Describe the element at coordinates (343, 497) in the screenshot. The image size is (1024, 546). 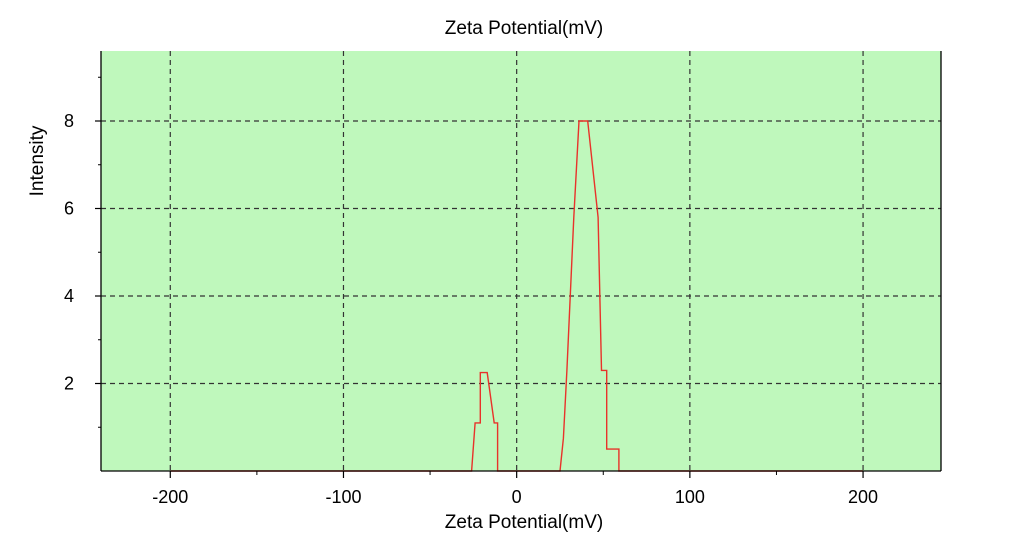
I see `x-tick-label: -100` at that location.